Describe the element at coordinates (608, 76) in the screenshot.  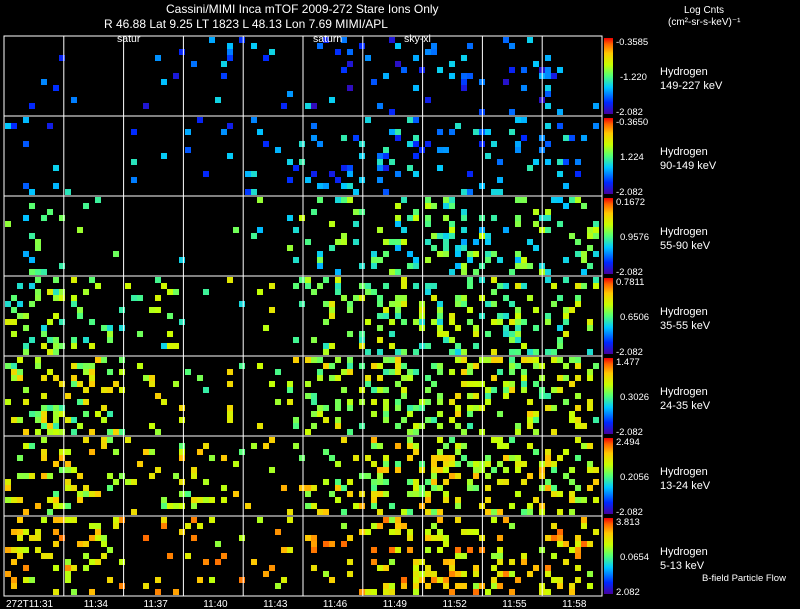
I see `colorbar` at that location.